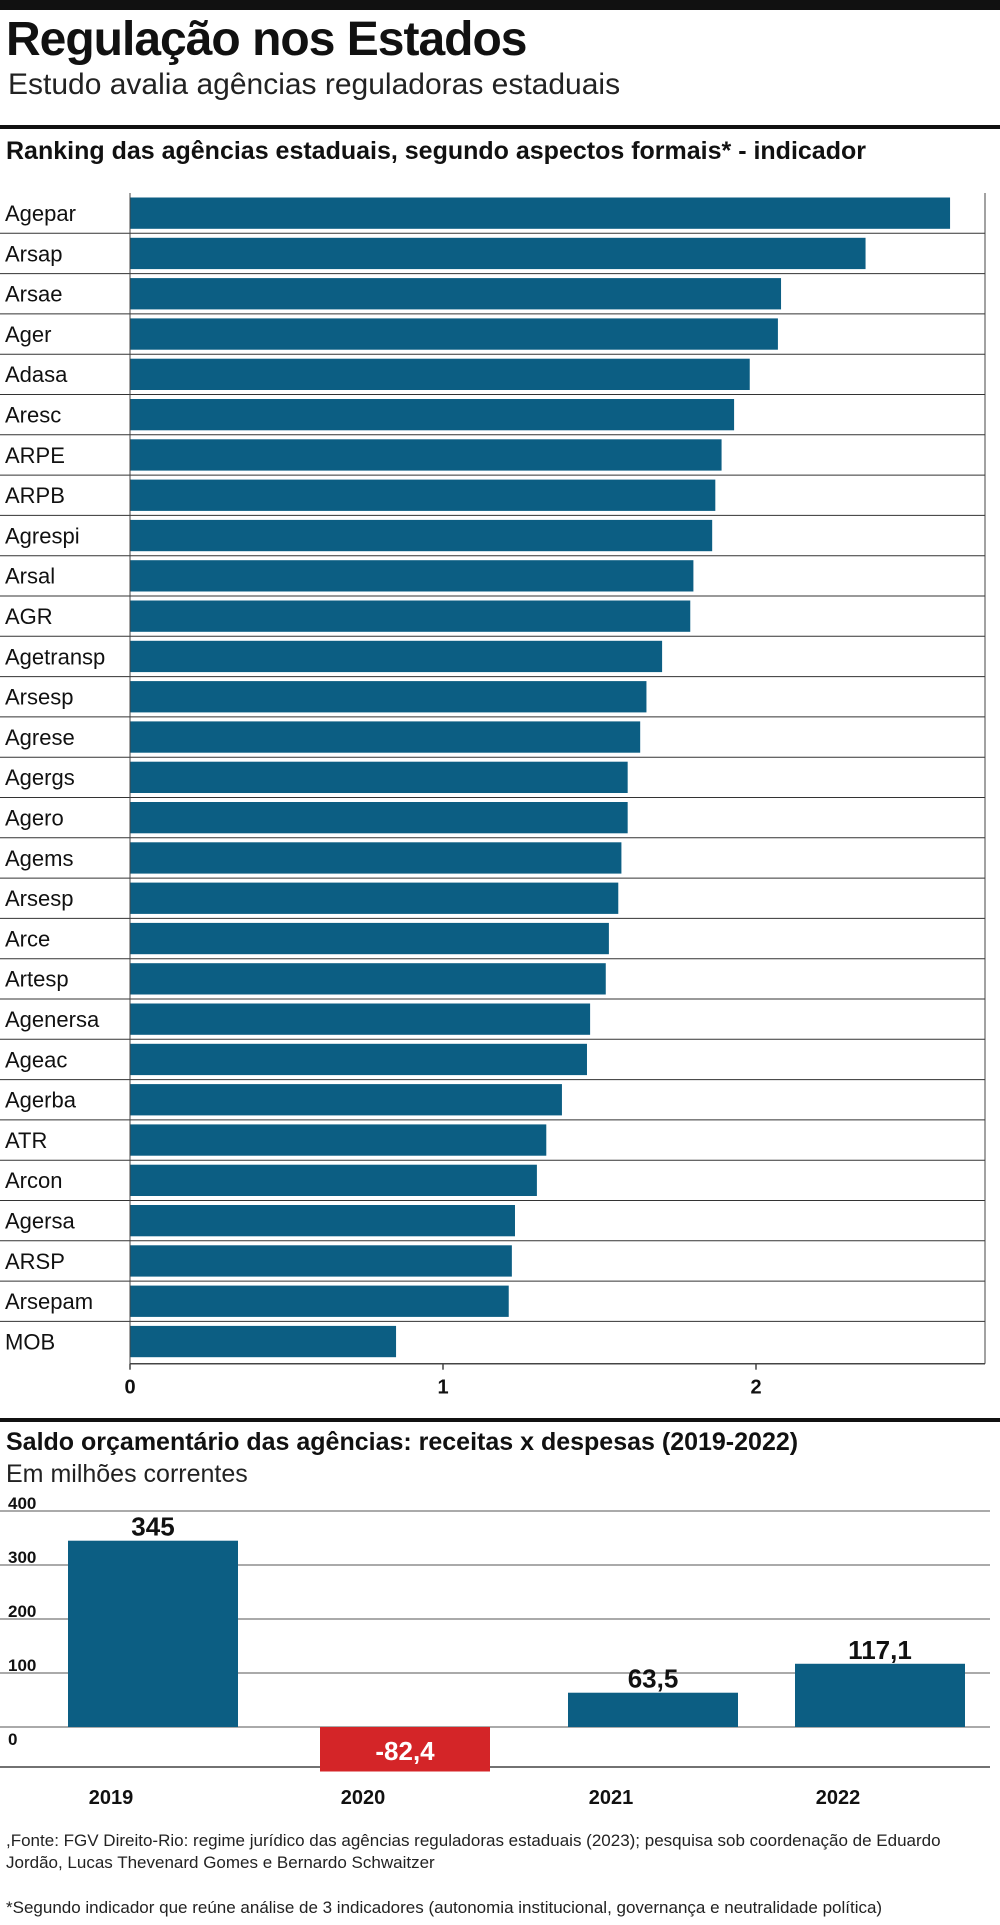 The width and height of the screenshot is (1000, 1925). What do you see at coordinates (22, 1504) in the screenshot?
I see `y-tick-label: 400` at bounding box center [22, 1504].